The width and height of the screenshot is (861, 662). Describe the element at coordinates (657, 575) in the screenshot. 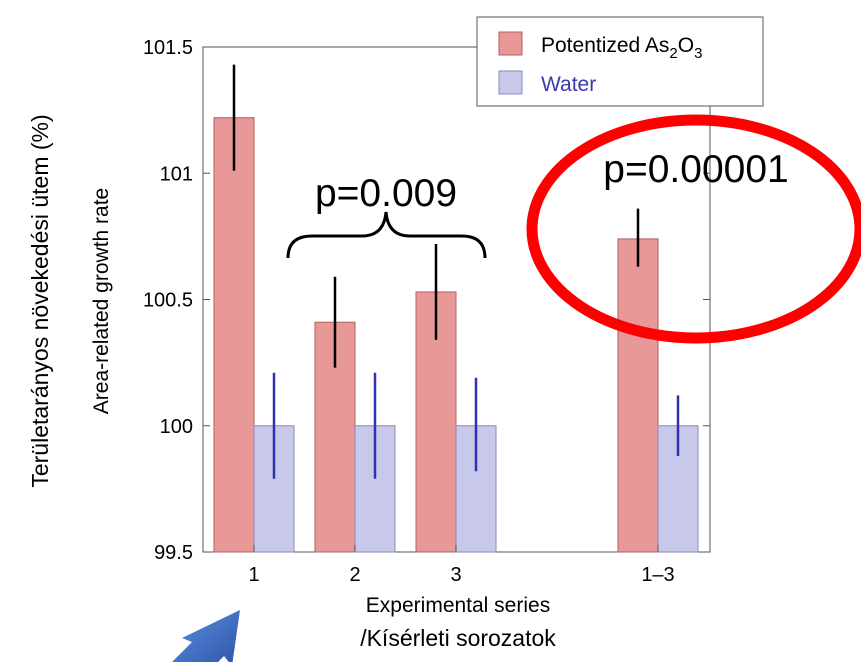

I see `x-tick-label: 1–3` at that location.